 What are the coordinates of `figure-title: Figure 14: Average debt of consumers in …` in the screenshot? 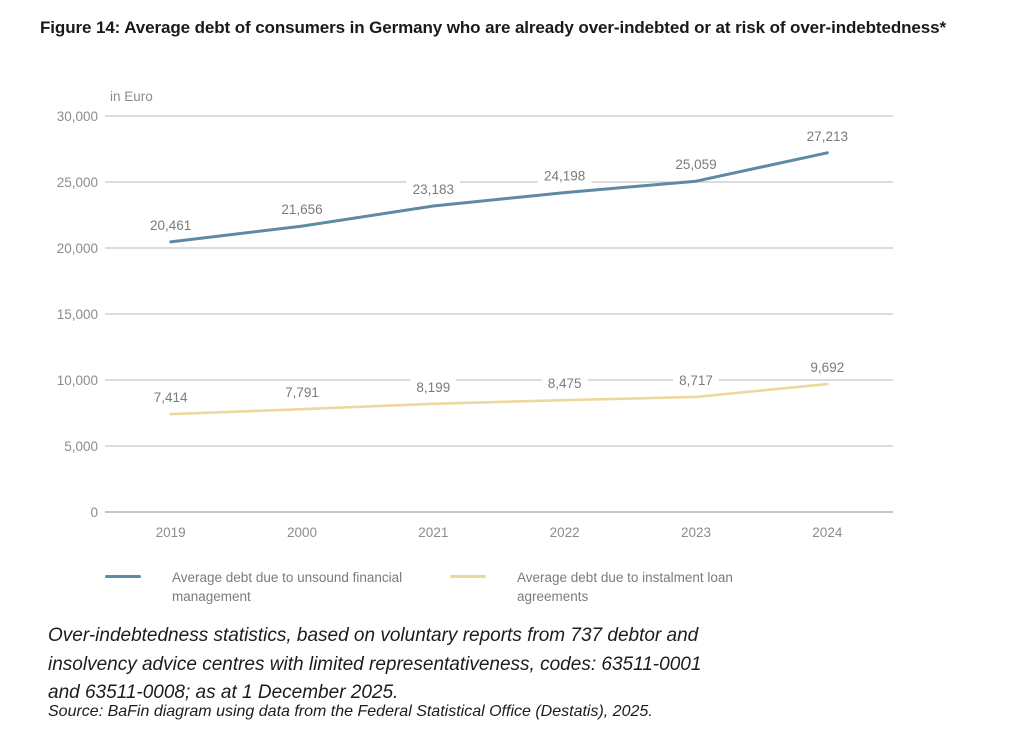 It's located at (493, 27).